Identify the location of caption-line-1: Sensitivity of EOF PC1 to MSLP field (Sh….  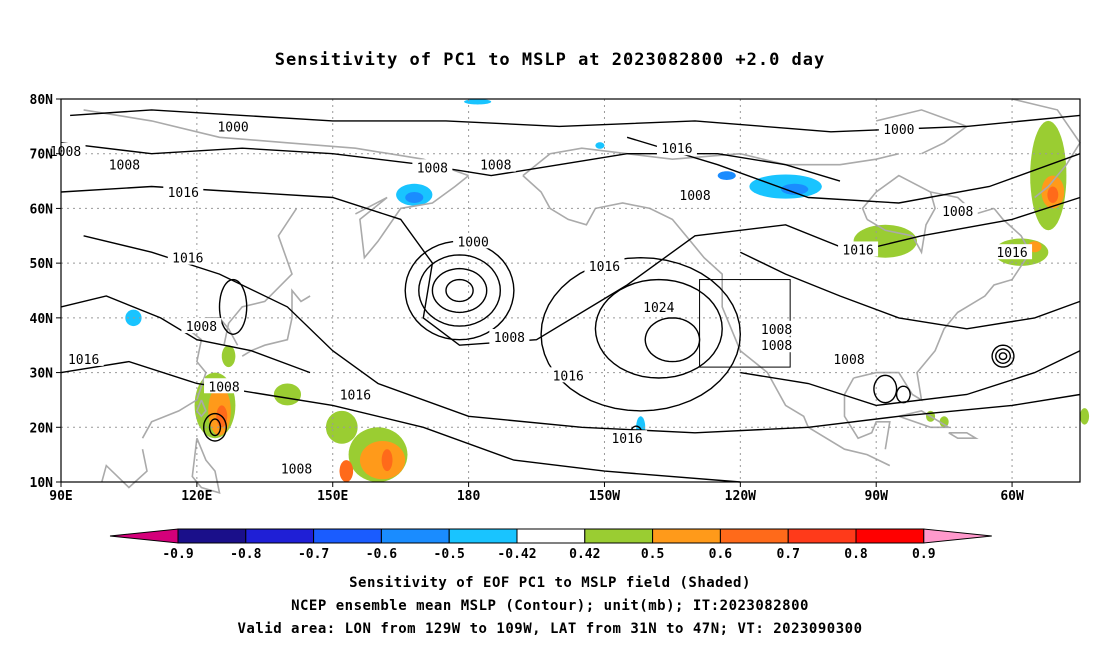
(550, 583).